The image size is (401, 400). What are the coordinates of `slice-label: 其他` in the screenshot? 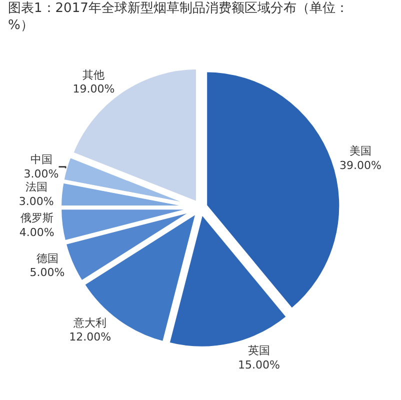 It's located at (93, 75).